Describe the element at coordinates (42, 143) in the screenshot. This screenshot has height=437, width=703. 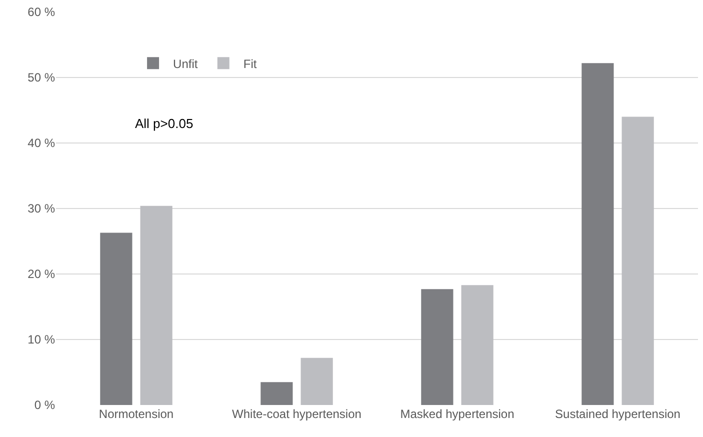
I see `y-tick-label: 40 %` at that location.